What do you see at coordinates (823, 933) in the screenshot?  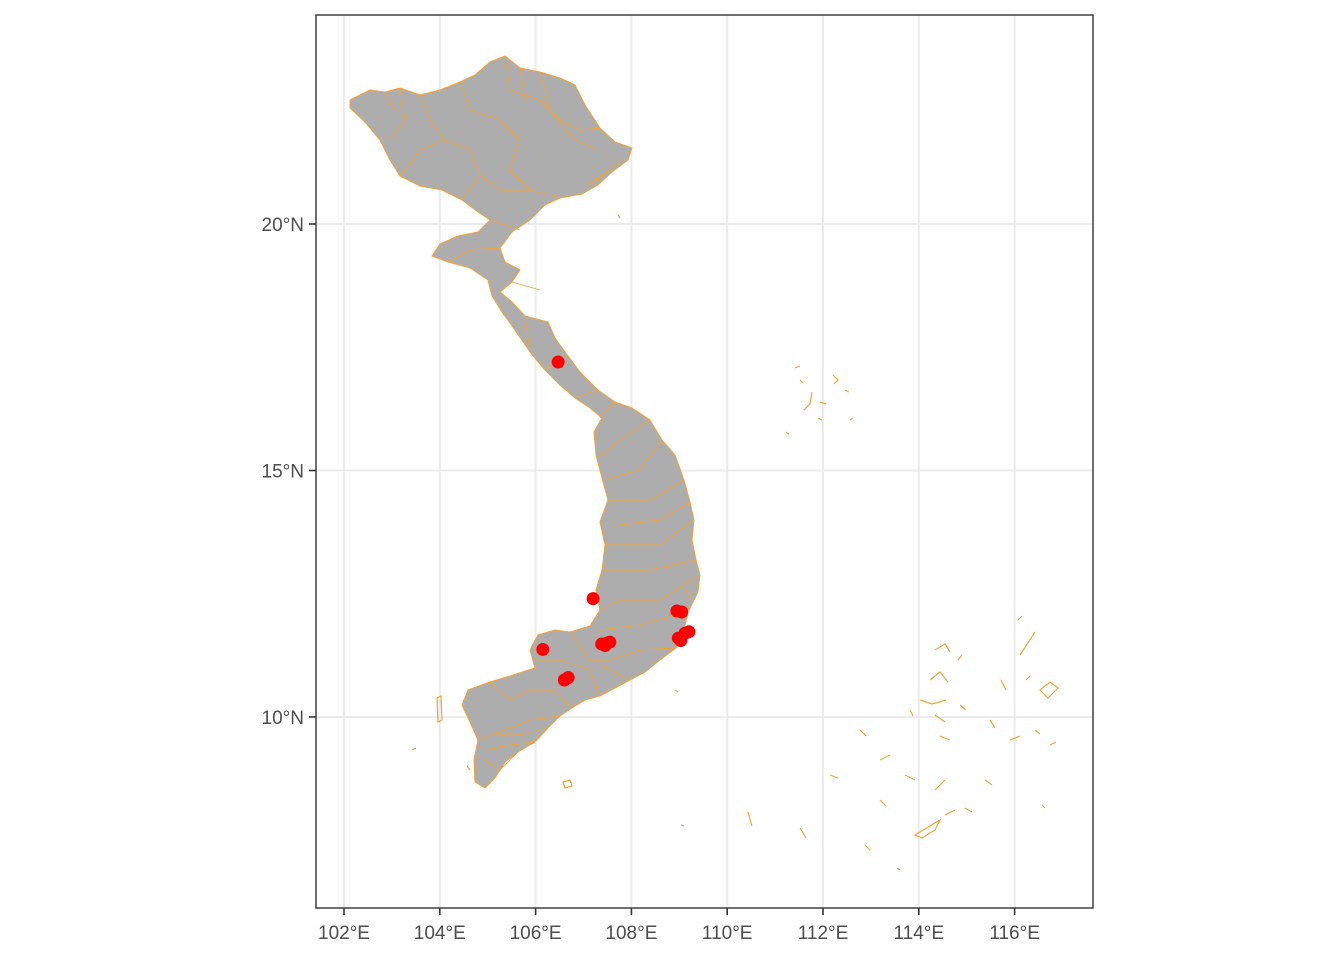 I see `x-tick-label: 112°E` at bounding box center [823, 933].